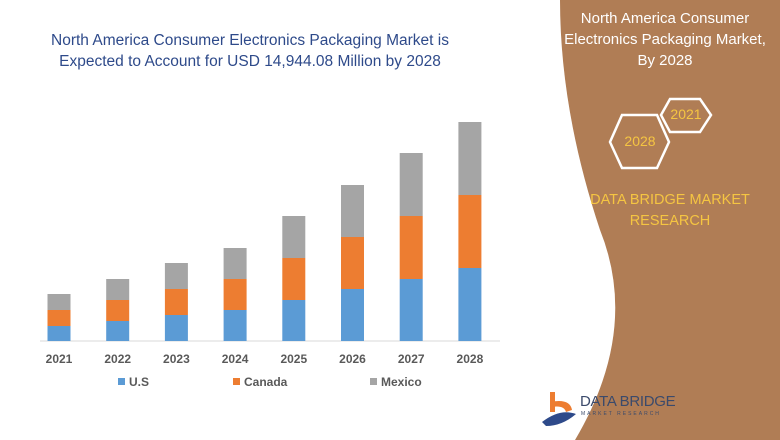 The width and height of the screenshot is (780, 440). What do you see at coordinates (59, 302) in the screenshot?
I see `bar-mexico-2021` at bounding box center [59, 302].